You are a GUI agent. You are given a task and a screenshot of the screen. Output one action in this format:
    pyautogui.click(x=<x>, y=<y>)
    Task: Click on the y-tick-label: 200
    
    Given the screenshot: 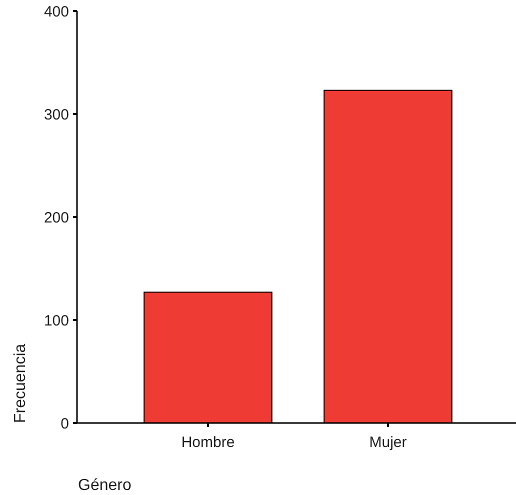 What is the action you would take?
    pyautogui.click(x=56, y=217)
    